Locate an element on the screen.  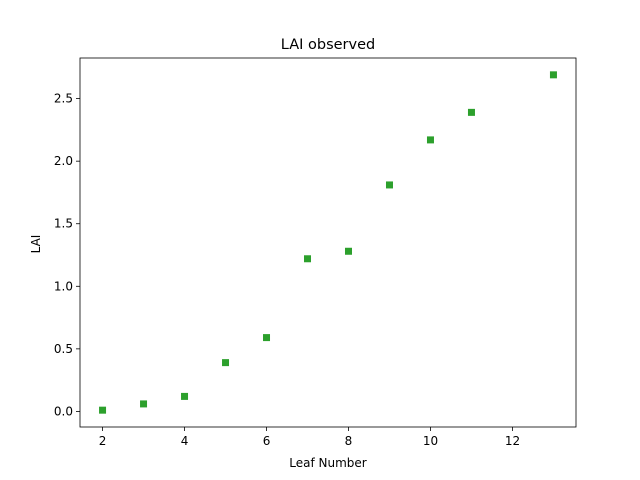
x-tick-label: 10 is located at coordinates (430, 441).